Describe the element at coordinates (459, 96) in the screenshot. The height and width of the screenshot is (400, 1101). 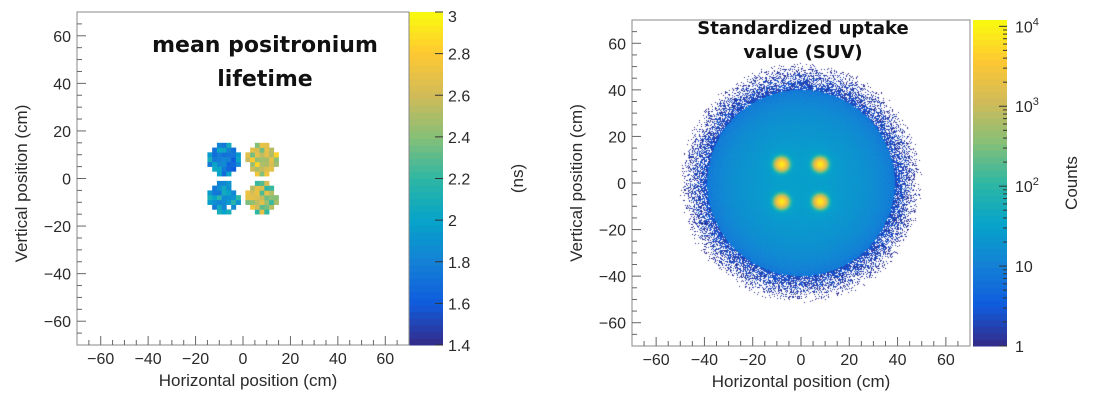
I see `colorbar-tick-label: 2.6` at that location.